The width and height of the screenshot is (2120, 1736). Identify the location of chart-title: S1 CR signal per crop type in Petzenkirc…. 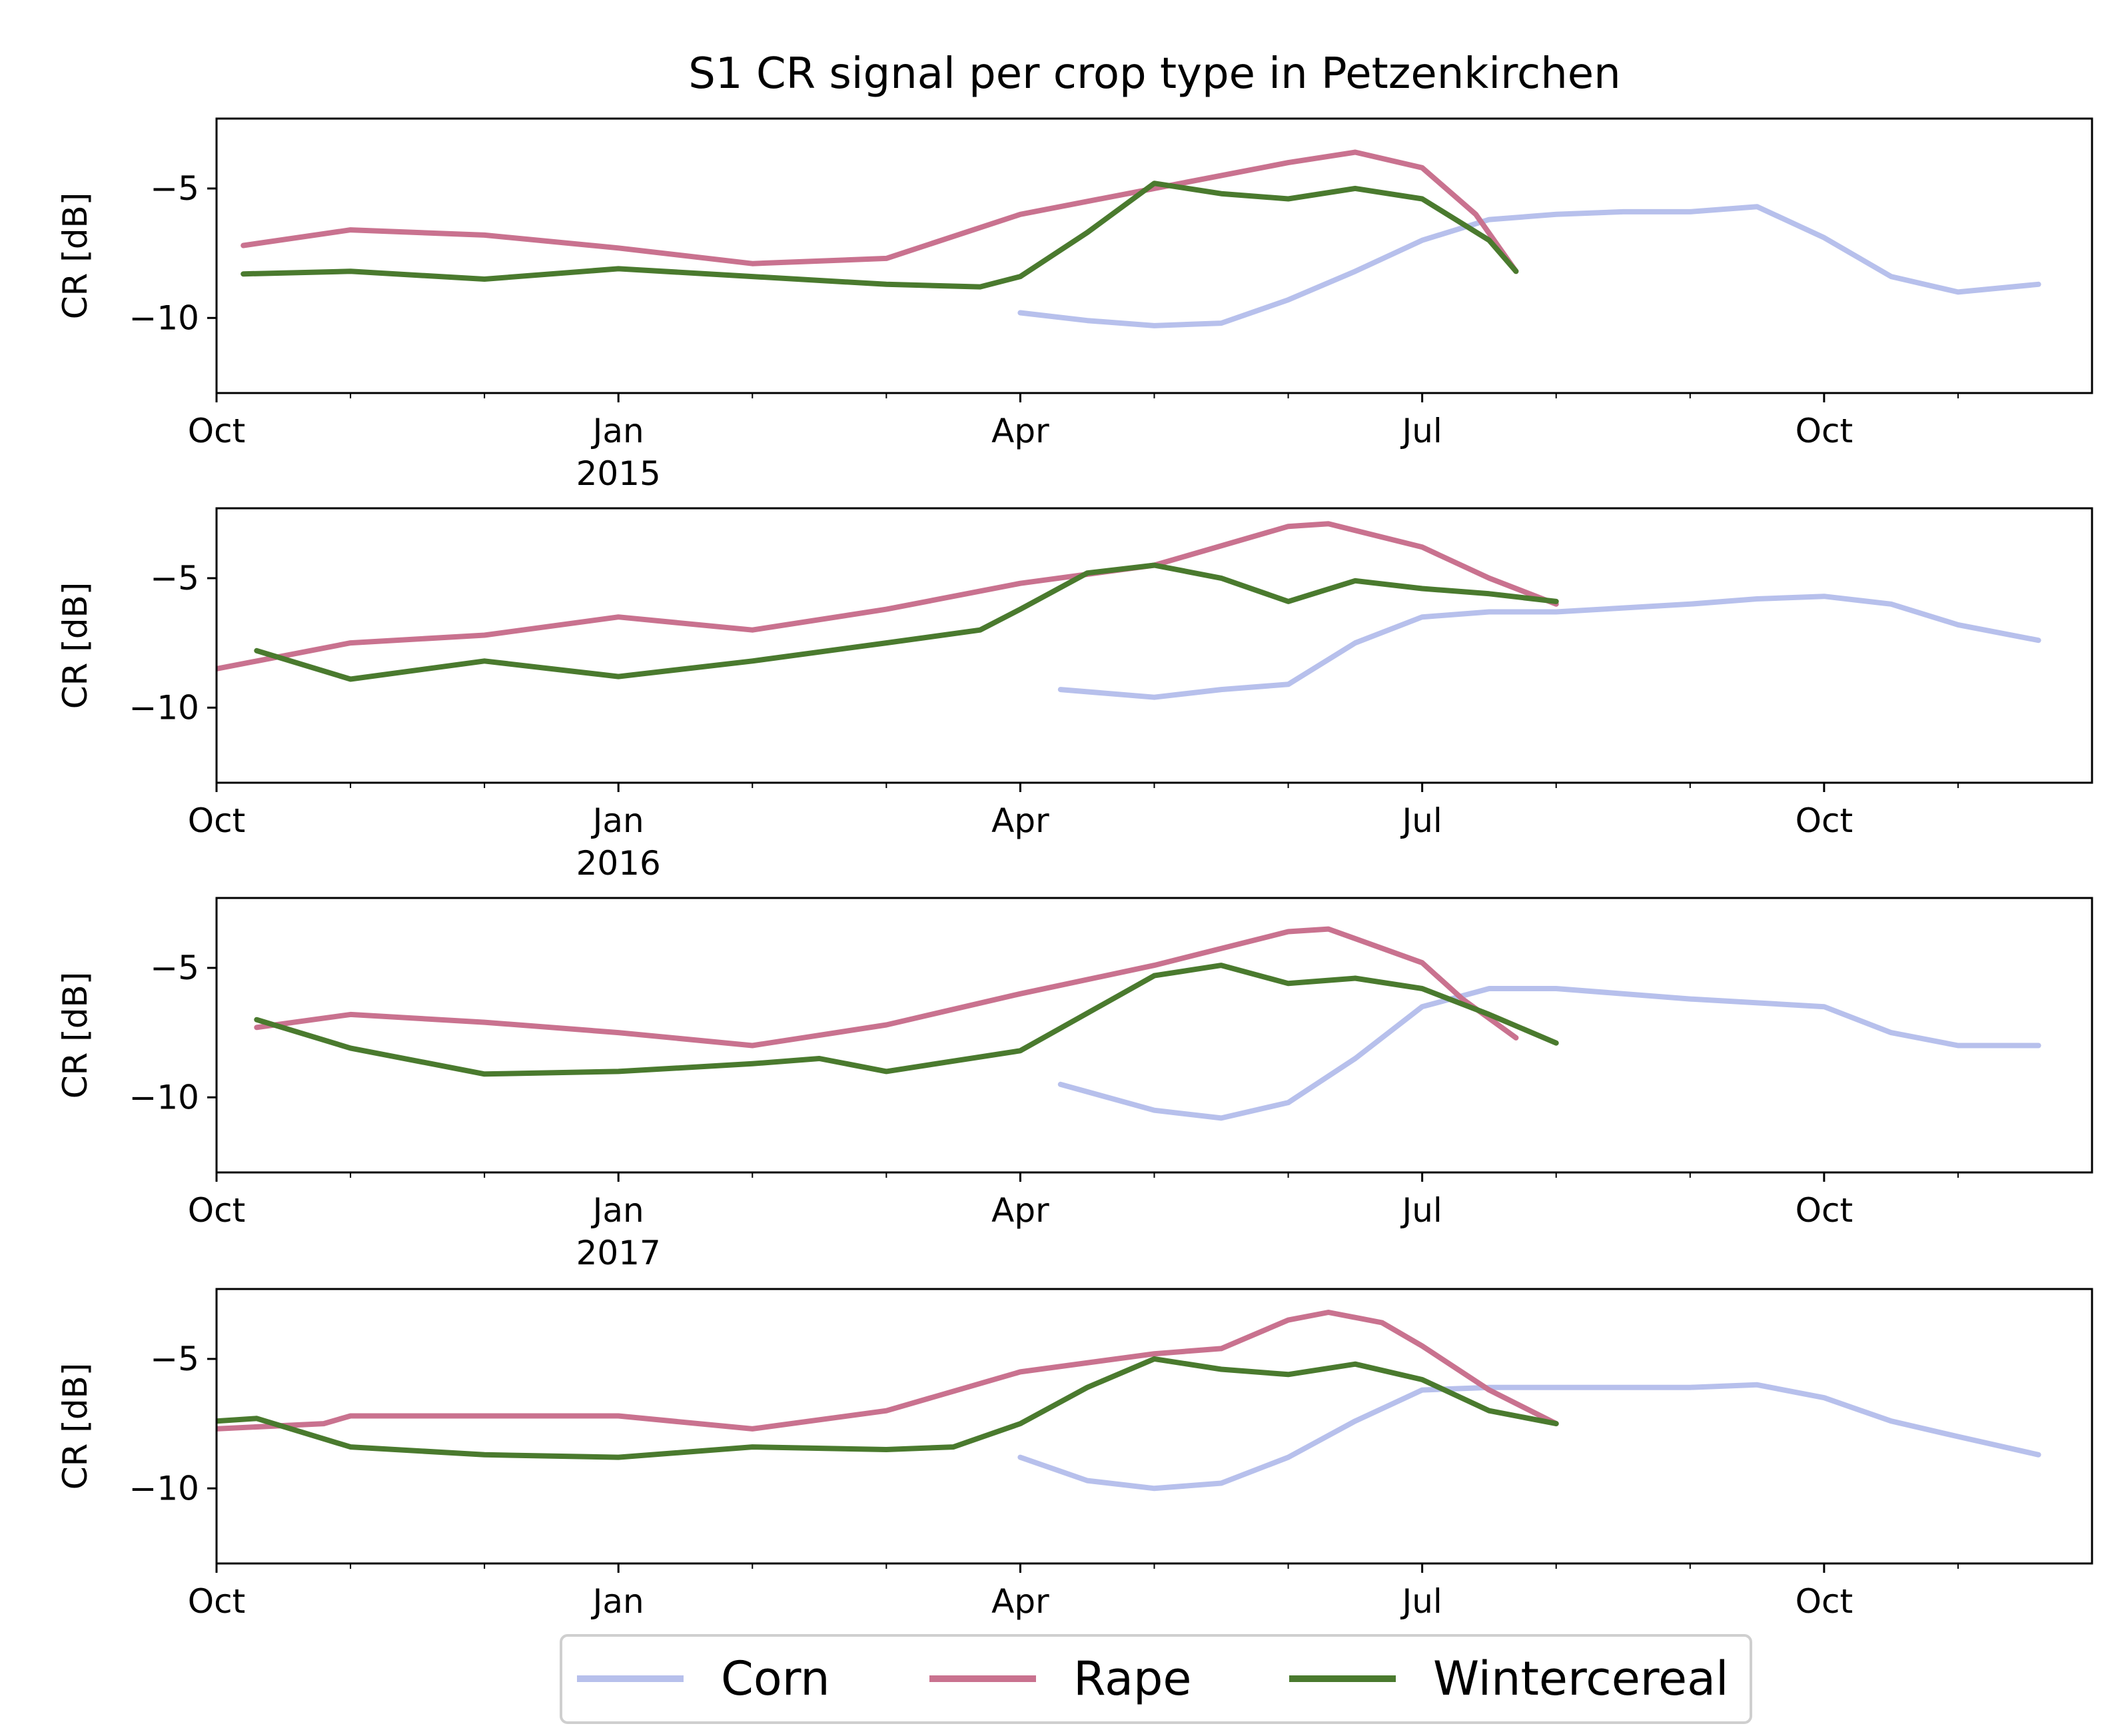
(1154, 74).